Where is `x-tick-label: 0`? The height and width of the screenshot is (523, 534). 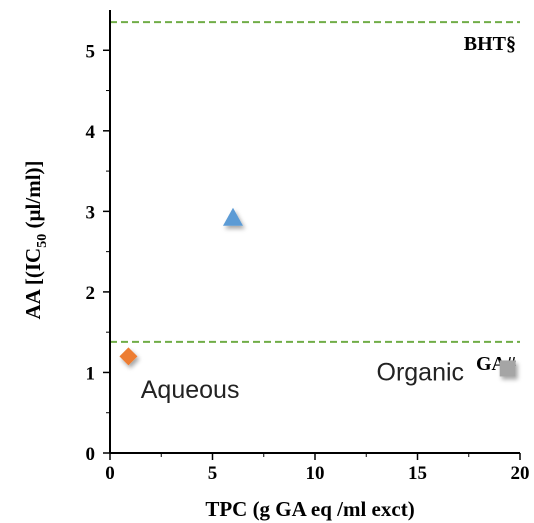 x-tick-label: 0 is located at coordinates (110, 473).